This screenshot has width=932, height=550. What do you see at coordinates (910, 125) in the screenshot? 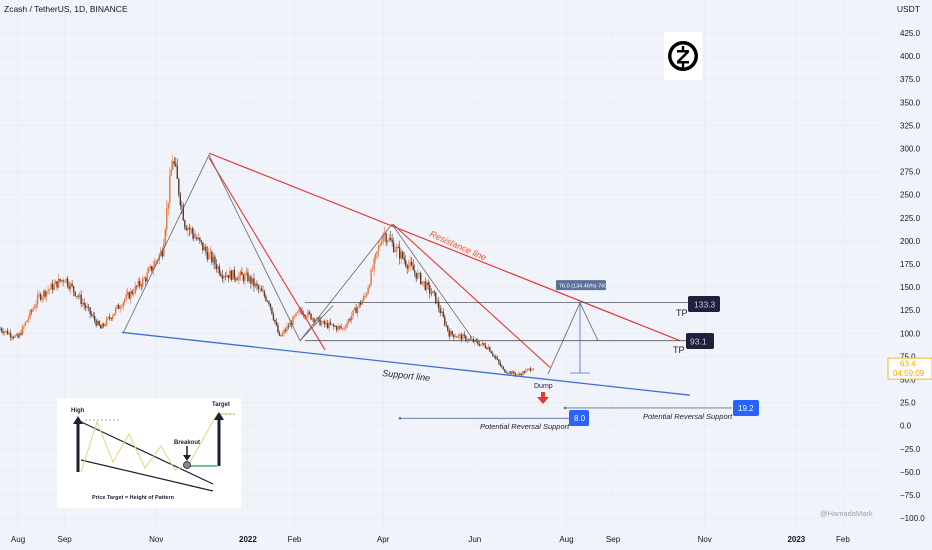
I see `price-tick-label: 325.0` at bounding box center [910, 125].